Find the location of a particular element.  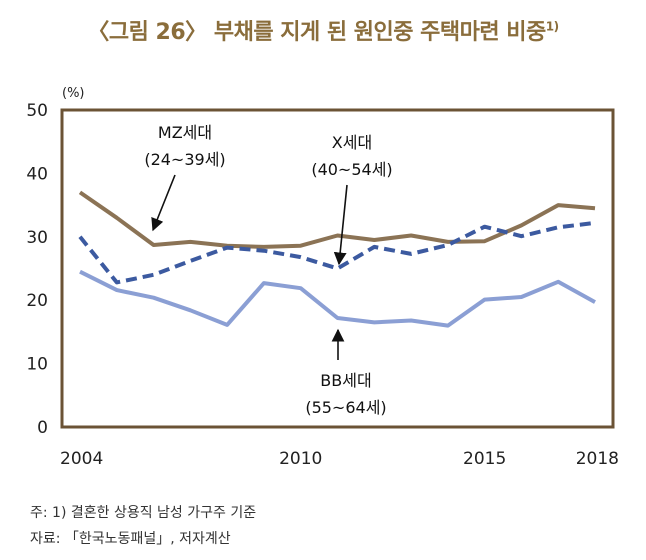

y-tick-label: 10 is located at coordinates (37, 365).